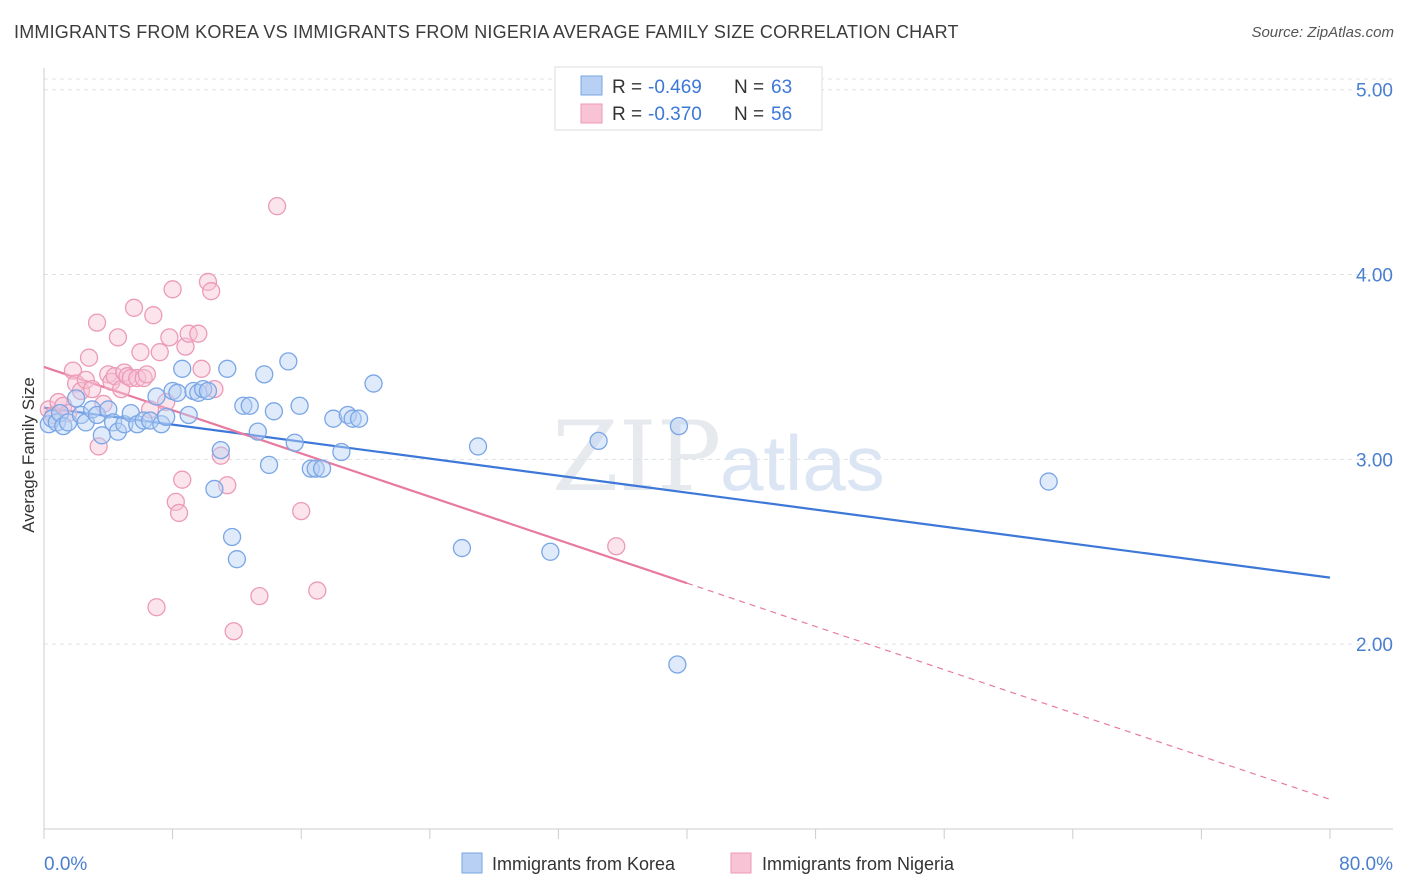  What do you see at coordinates (741, 863) in the screenshot?
I see `bottom-legend-swatch-nigeria` at bounding box center [741, 863].